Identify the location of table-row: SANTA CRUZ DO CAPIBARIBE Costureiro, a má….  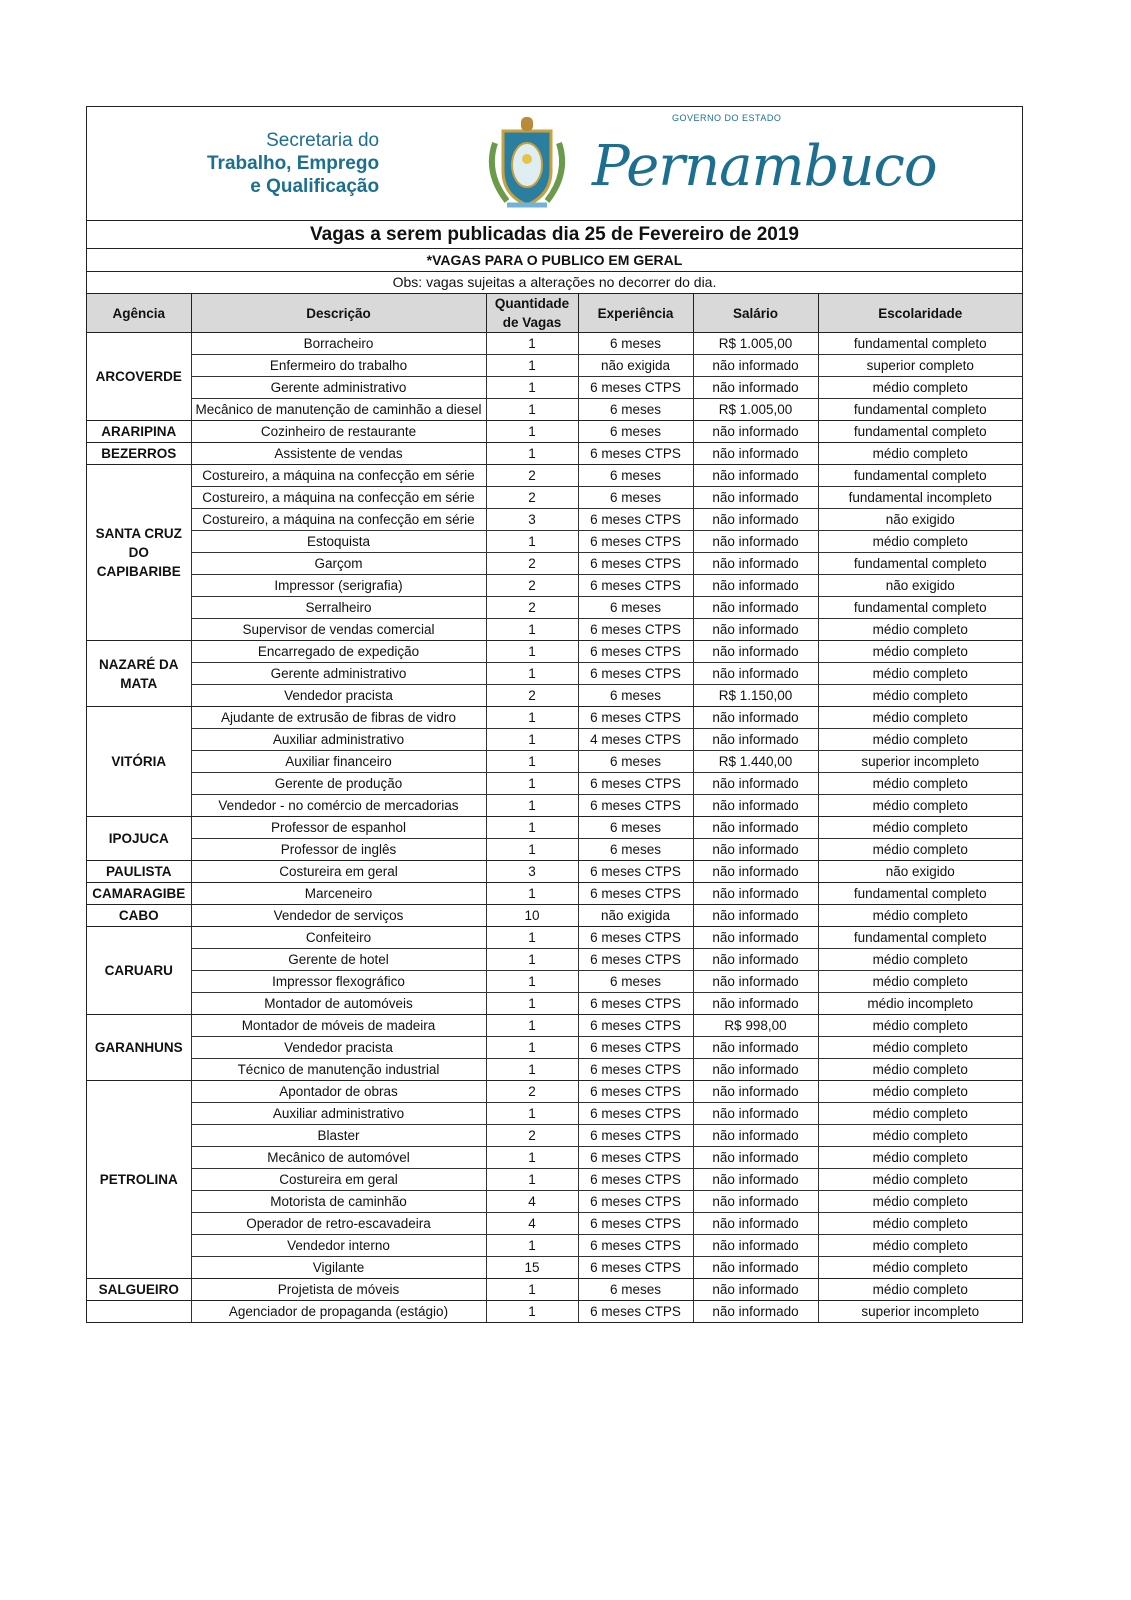
(554, 552).